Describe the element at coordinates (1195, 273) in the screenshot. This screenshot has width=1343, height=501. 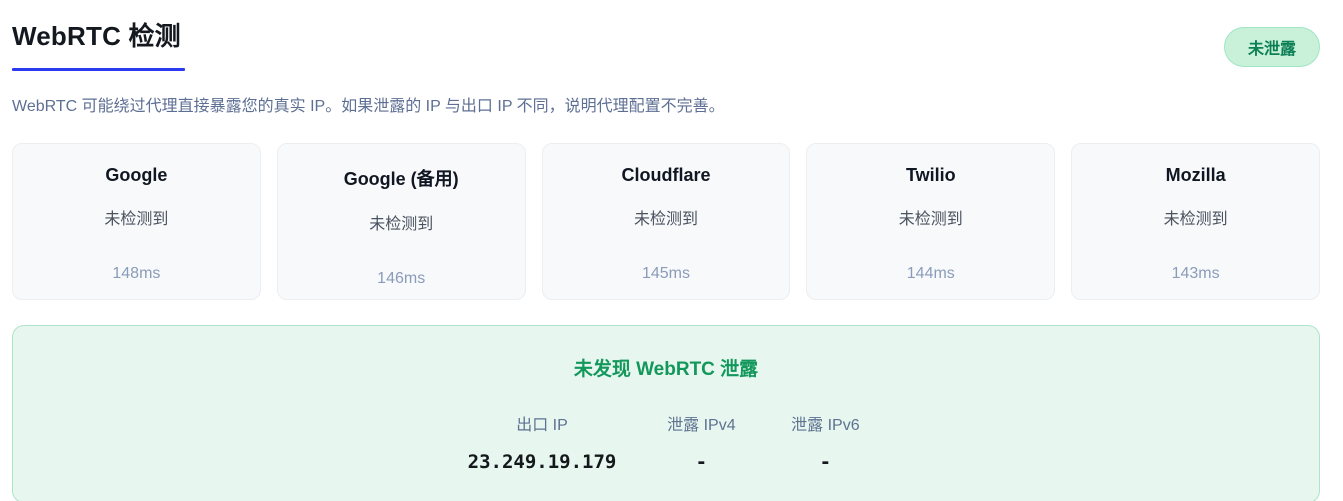
I see `server-latency: 143ms` at that location.